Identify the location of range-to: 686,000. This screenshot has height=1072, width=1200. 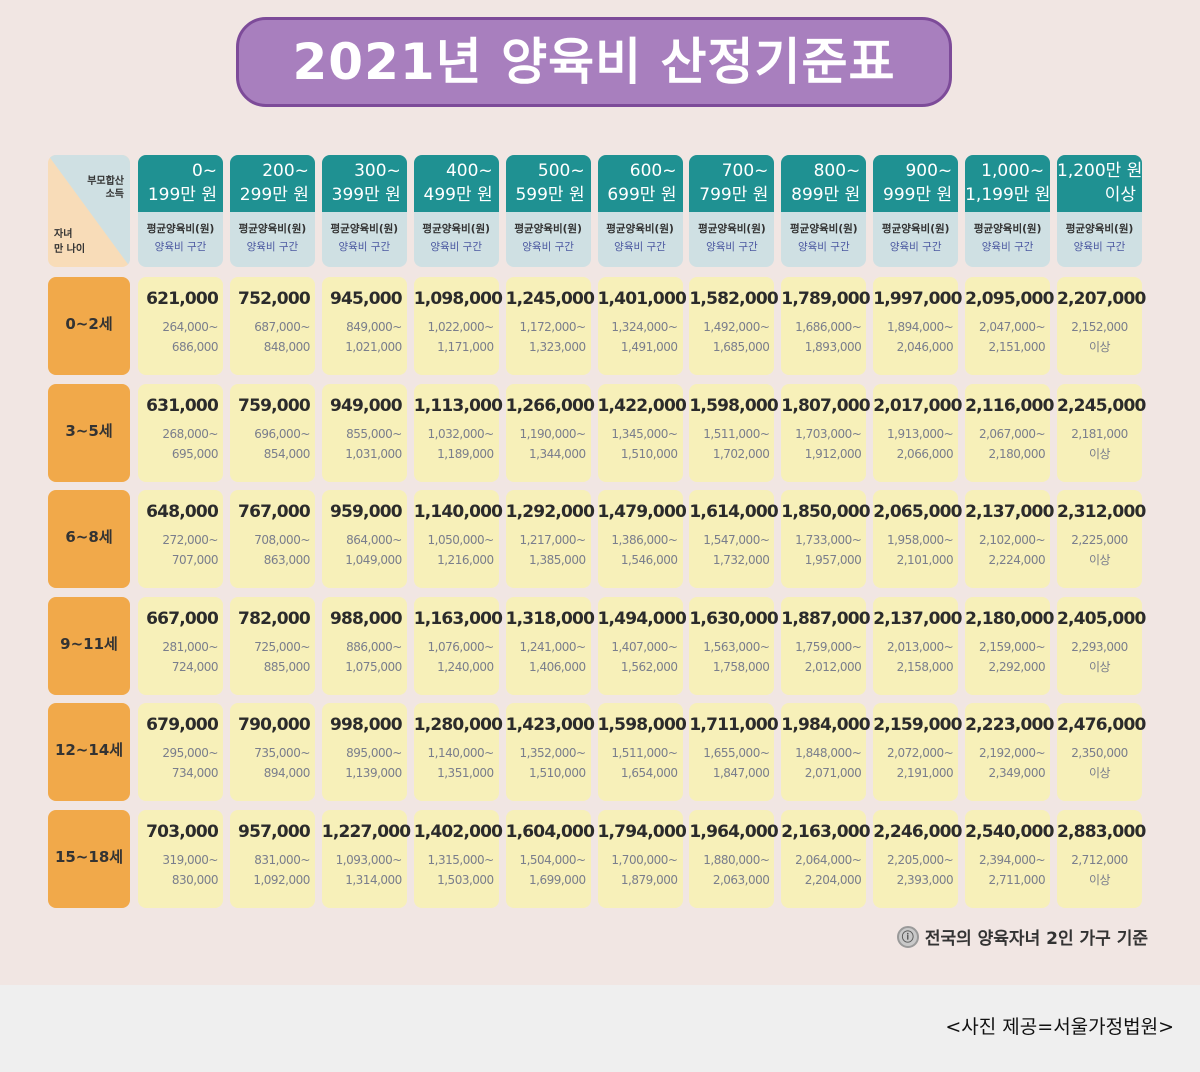
(195, 347).